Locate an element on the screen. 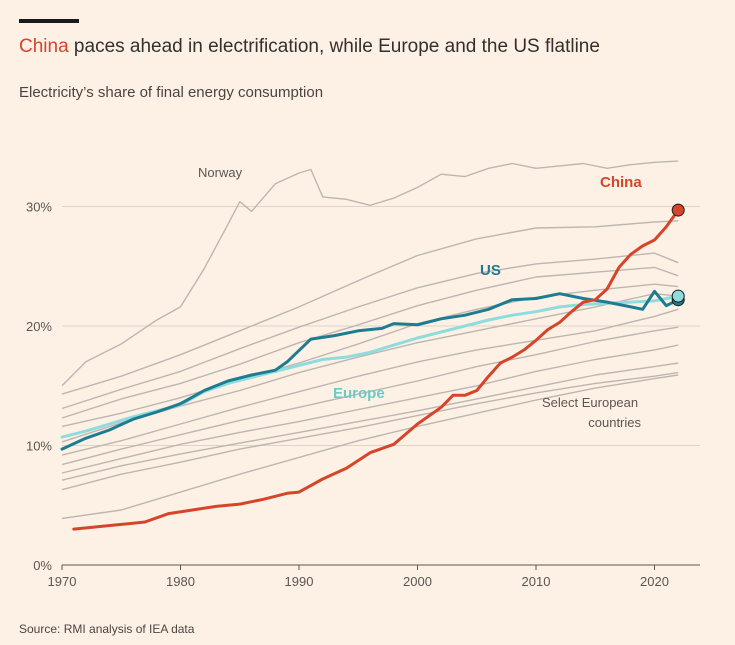 This screenshot has width=735, height=645. x-tick-label: 2020 is located at coordinates (654, 581).